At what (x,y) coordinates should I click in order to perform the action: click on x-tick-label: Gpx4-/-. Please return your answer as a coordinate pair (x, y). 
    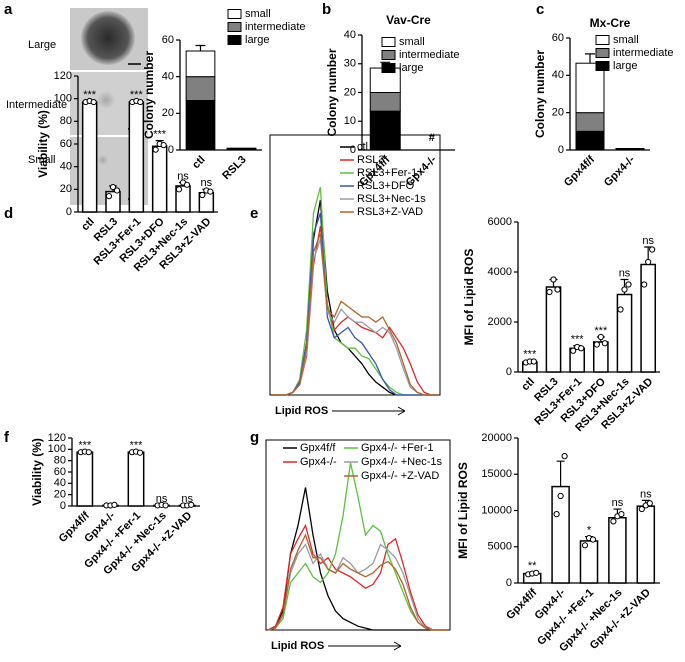
    Looking at the image, I should click on (620, 171).